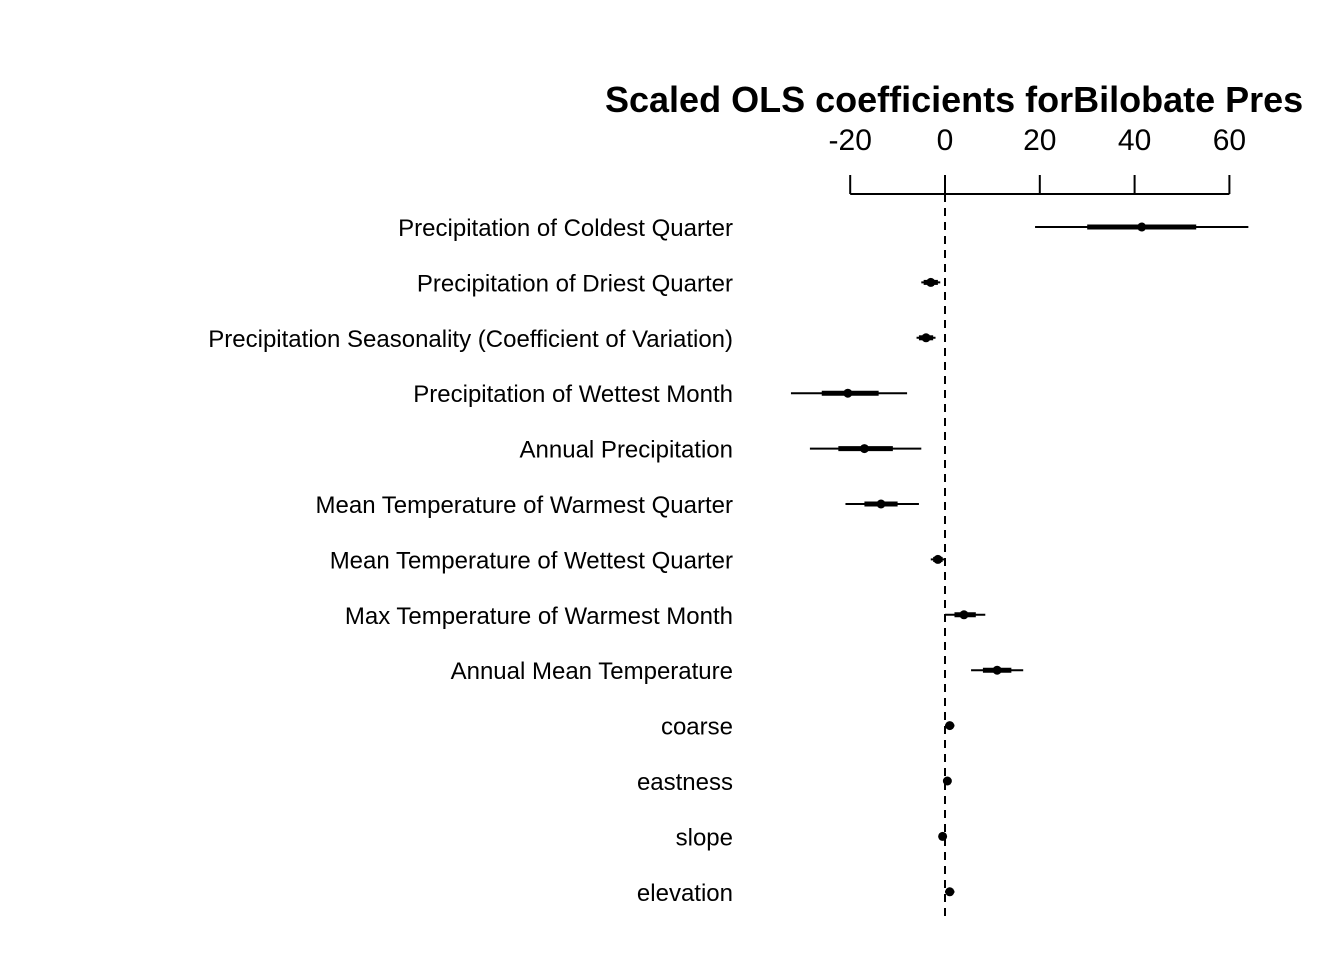 This screenshot has width=1344, height=960. What do you see at coordinates (954, 99) in the screenshot?
I see `chart-title: Scaled OLS coefficients forBilobate Pres` at bounding box center [954, 99].